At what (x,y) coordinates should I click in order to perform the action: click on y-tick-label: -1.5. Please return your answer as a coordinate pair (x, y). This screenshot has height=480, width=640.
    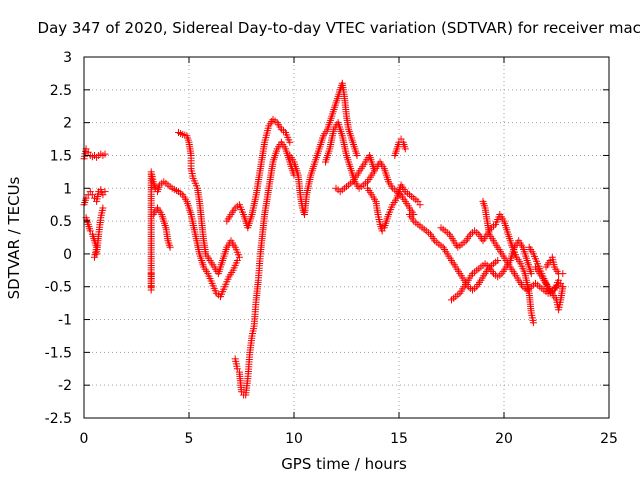
    Looking at the image, I should click on (58, 353).